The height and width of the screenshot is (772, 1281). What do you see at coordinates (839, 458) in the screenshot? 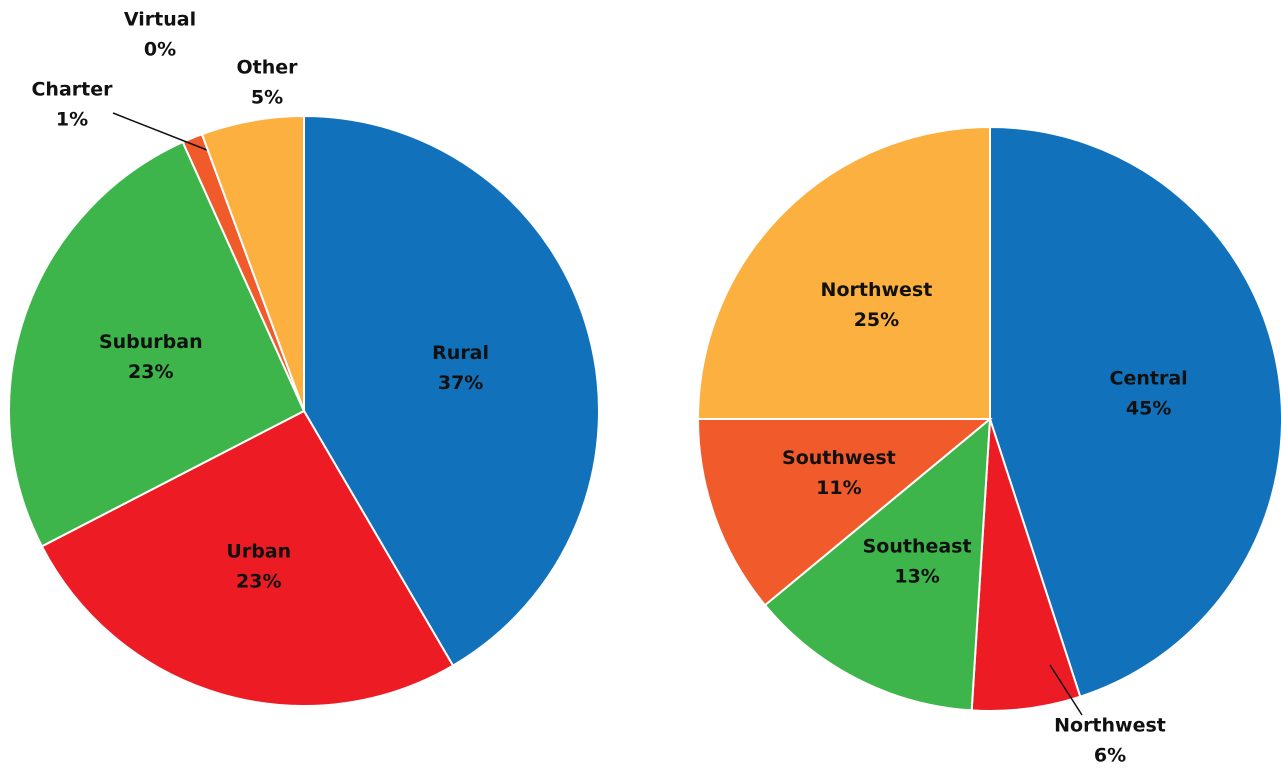
I see `slice-label: Southwest` at bounding box center [839, 458].